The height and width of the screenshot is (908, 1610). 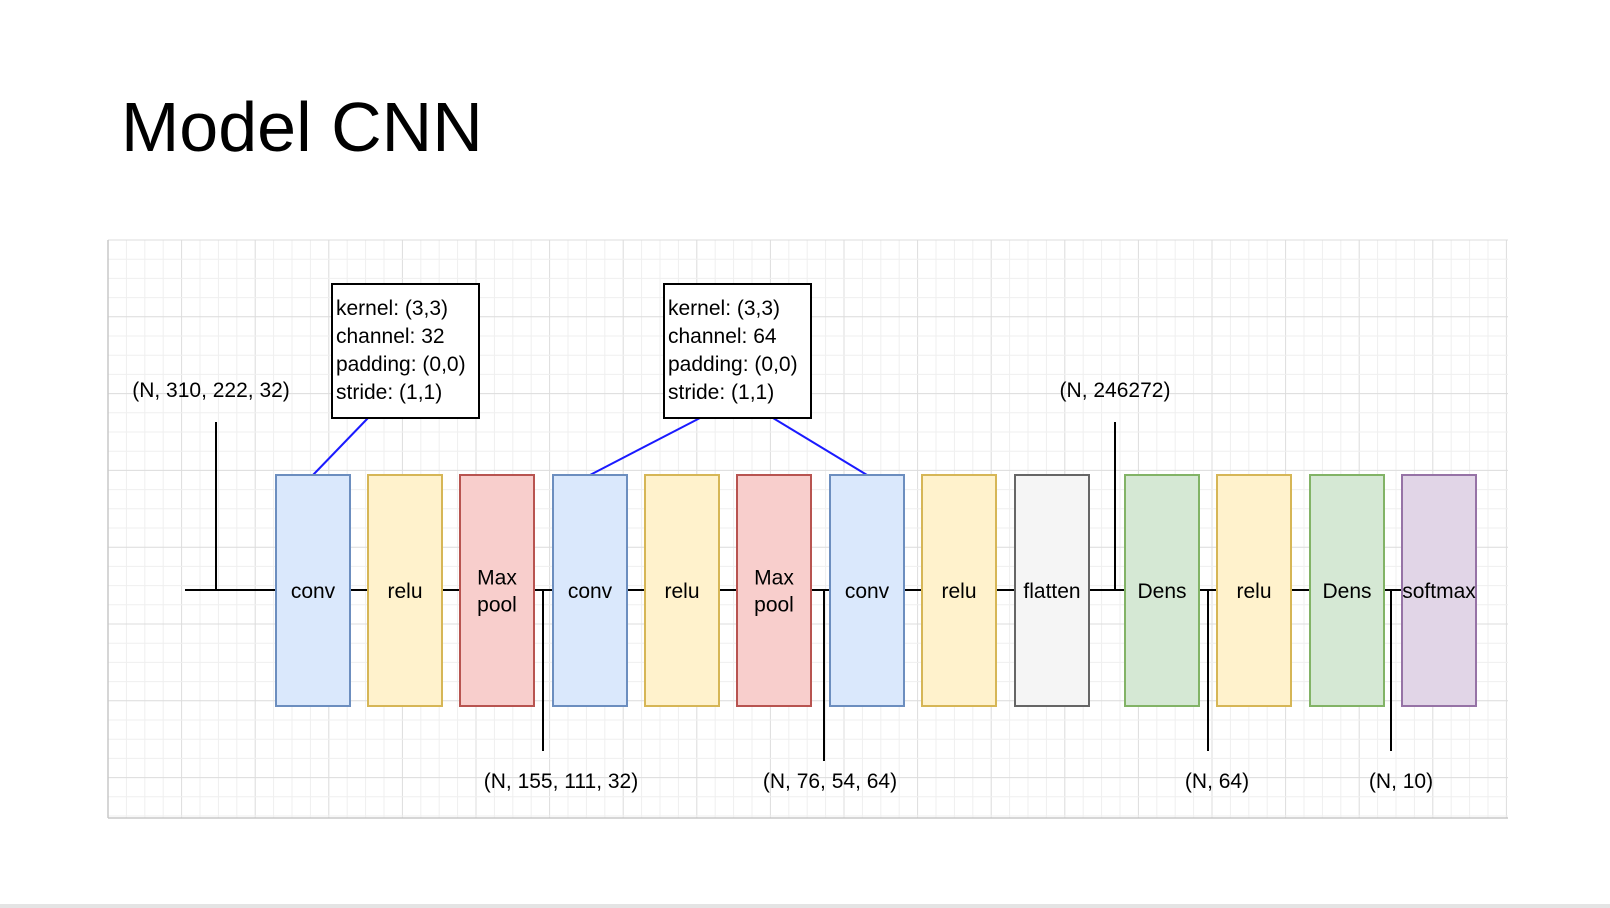 I want to click on layer-relu-11: relu, so click(x=1254, y=590).